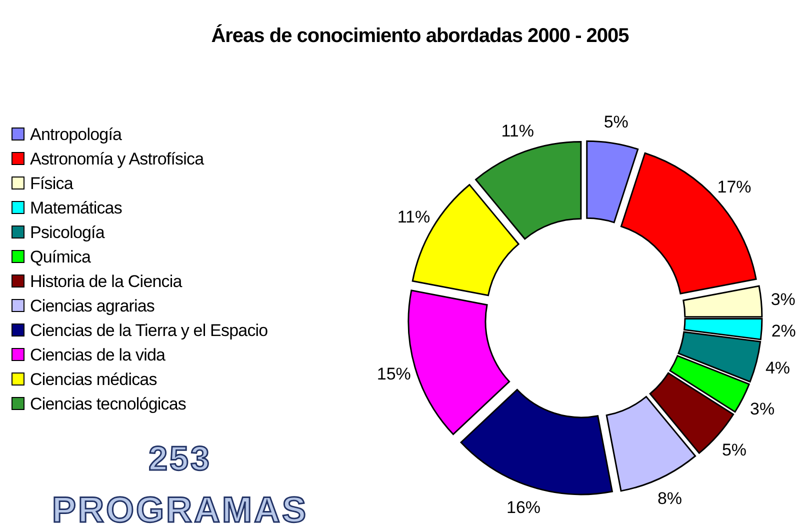  What do you see at coordinates (76, 208) in the screenshot?
I see `legend-label: Matemáticas` at bounding box center [76, 208].